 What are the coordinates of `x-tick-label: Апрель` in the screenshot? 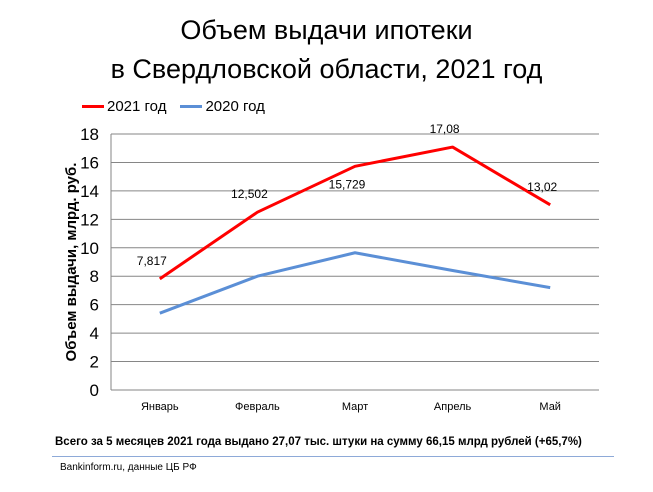 It's located at (453, 407).